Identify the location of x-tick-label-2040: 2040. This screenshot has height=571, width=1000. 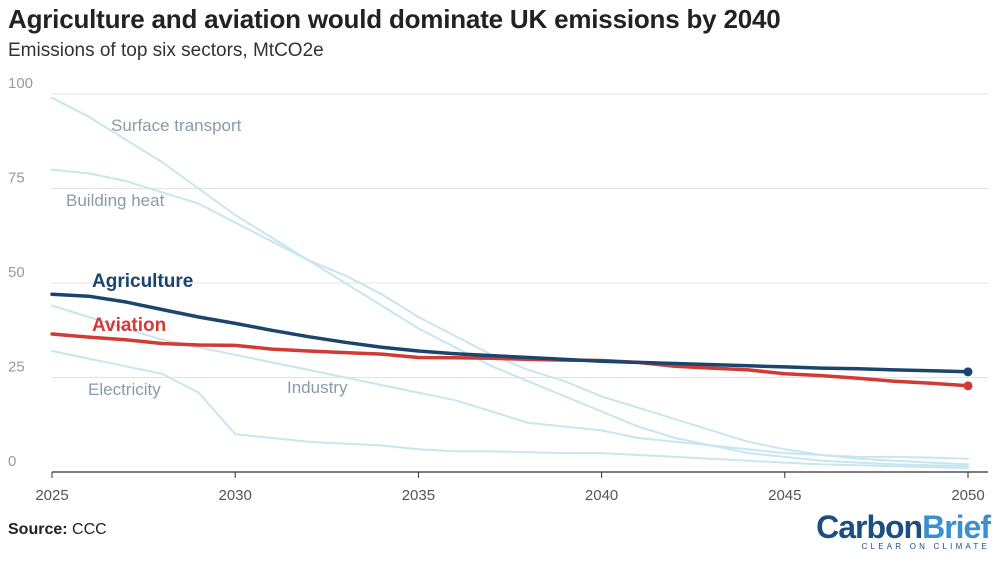
(601, 495).